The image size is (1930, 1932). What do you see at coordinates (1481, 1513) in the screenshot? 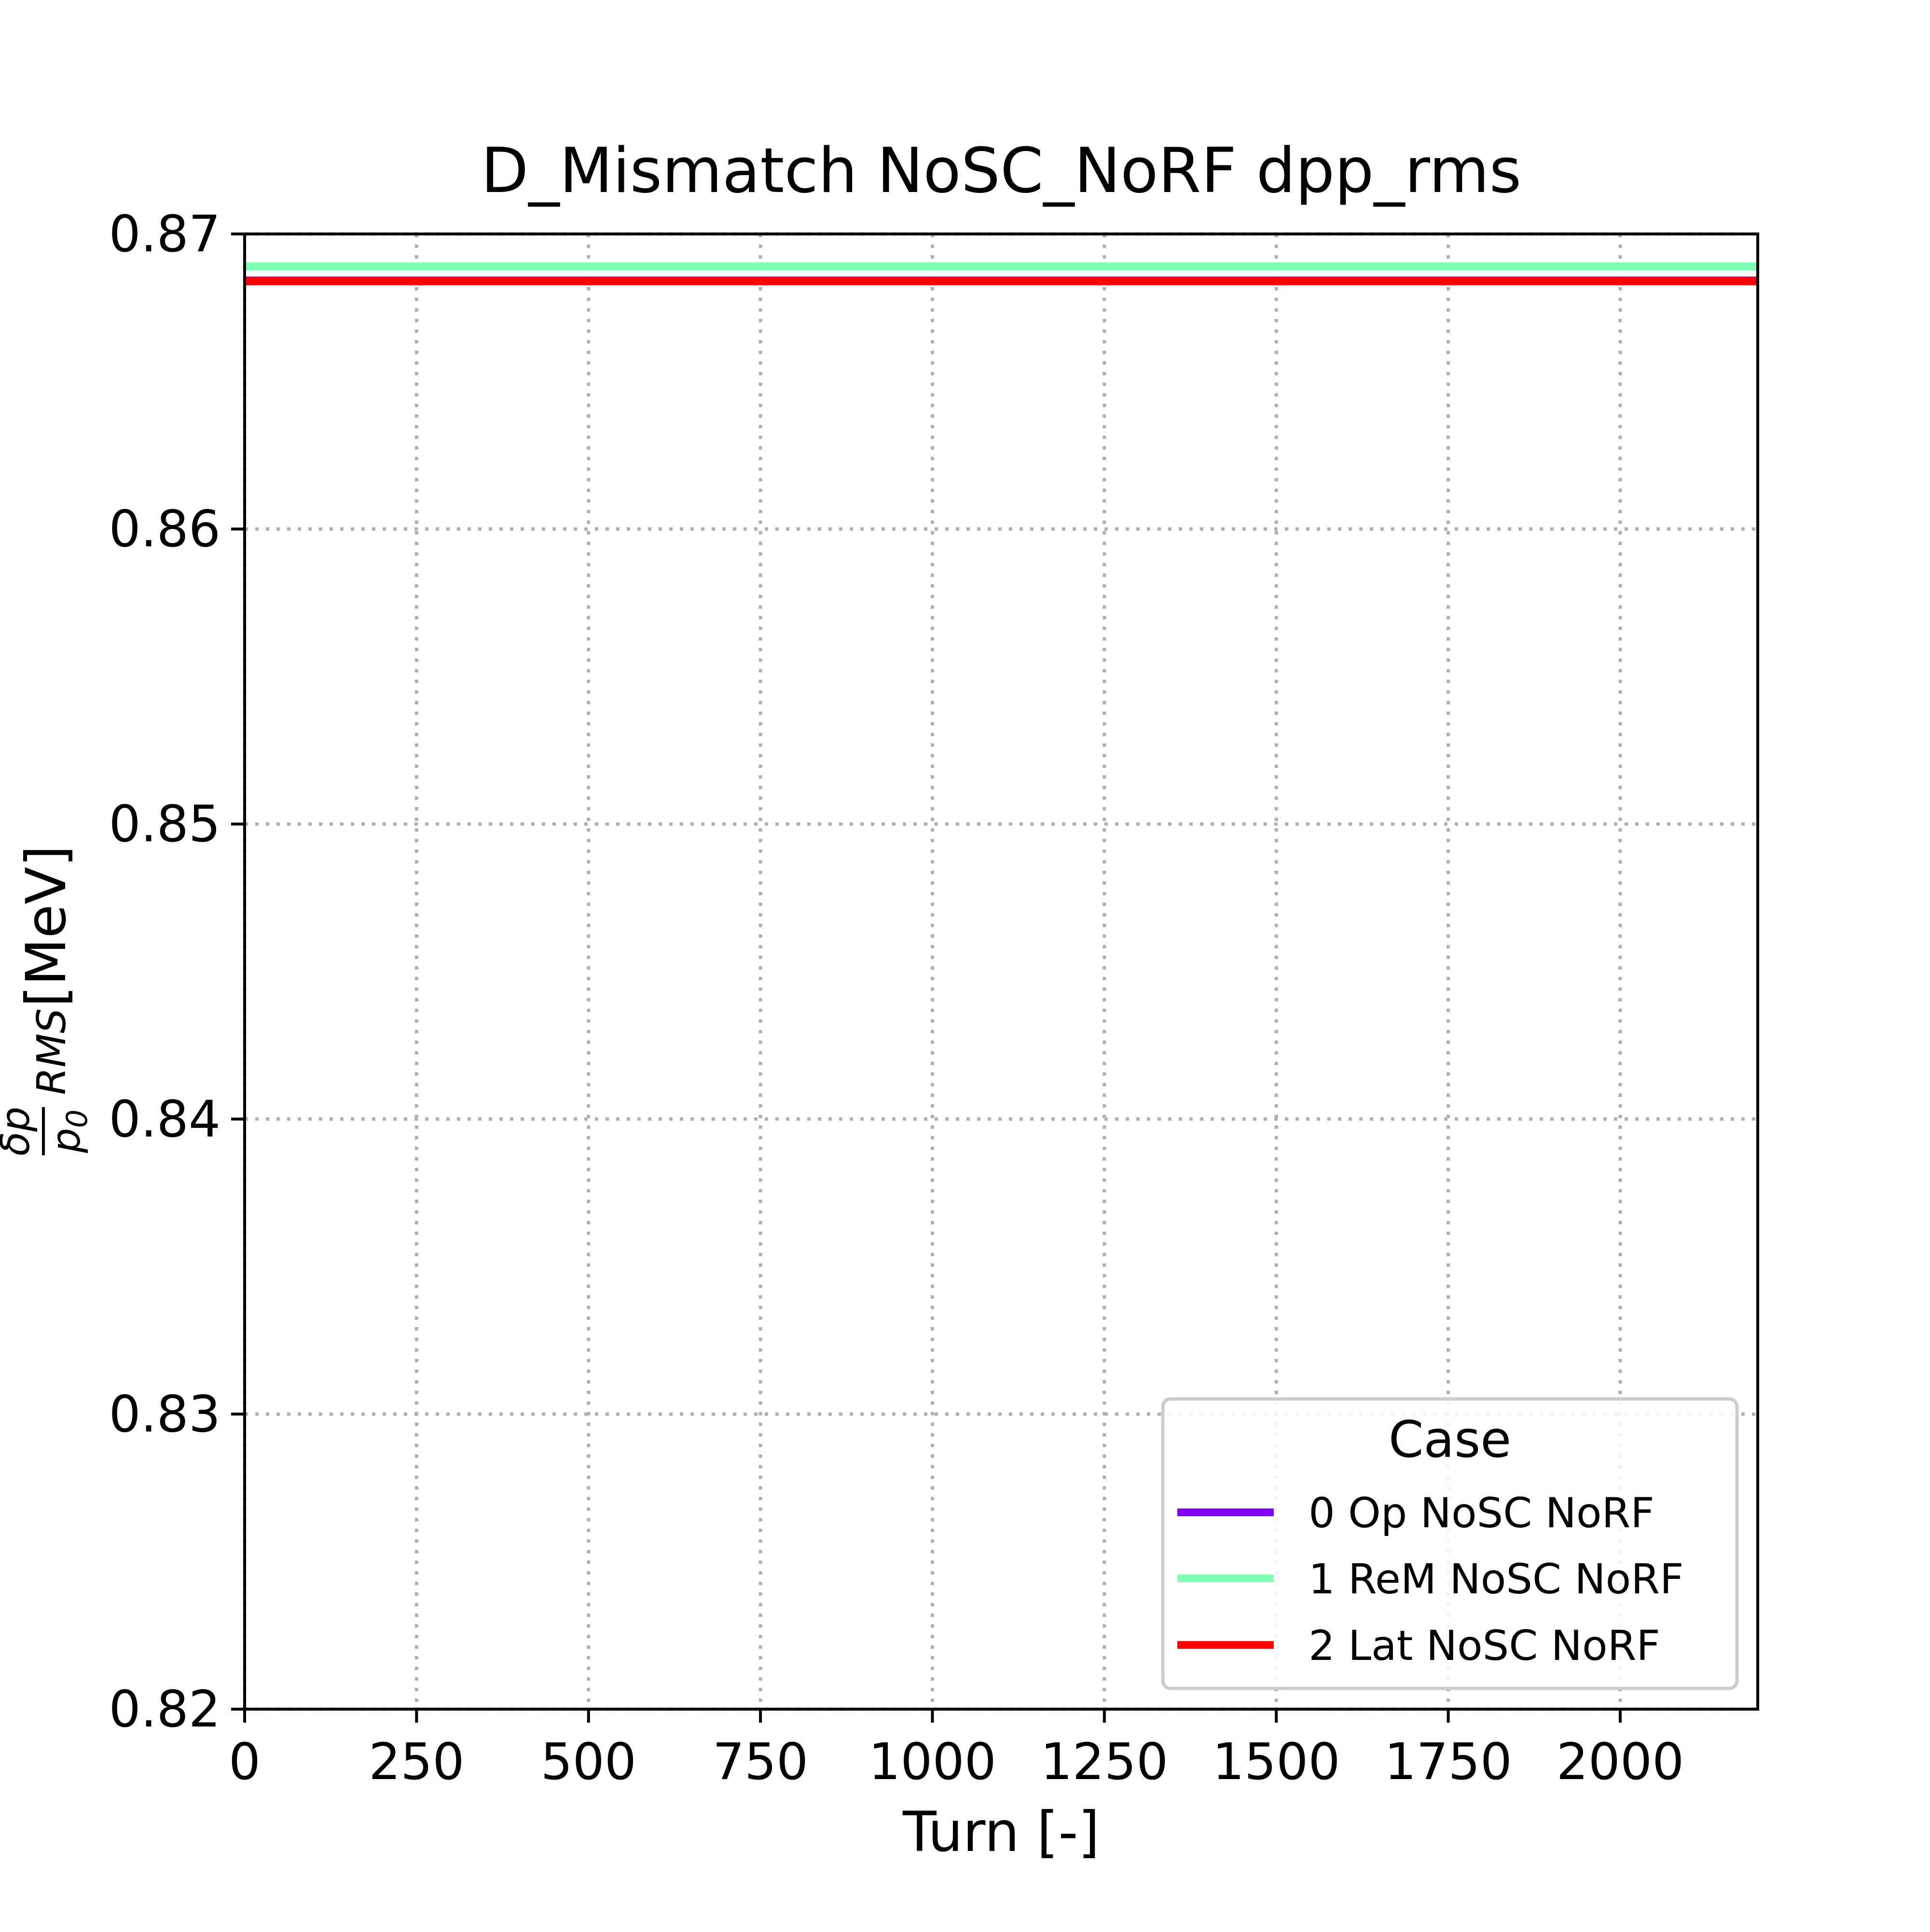
I see `legend-label-0: 0 Op NoSC NoRF` at bounding box center [1481, 1513].